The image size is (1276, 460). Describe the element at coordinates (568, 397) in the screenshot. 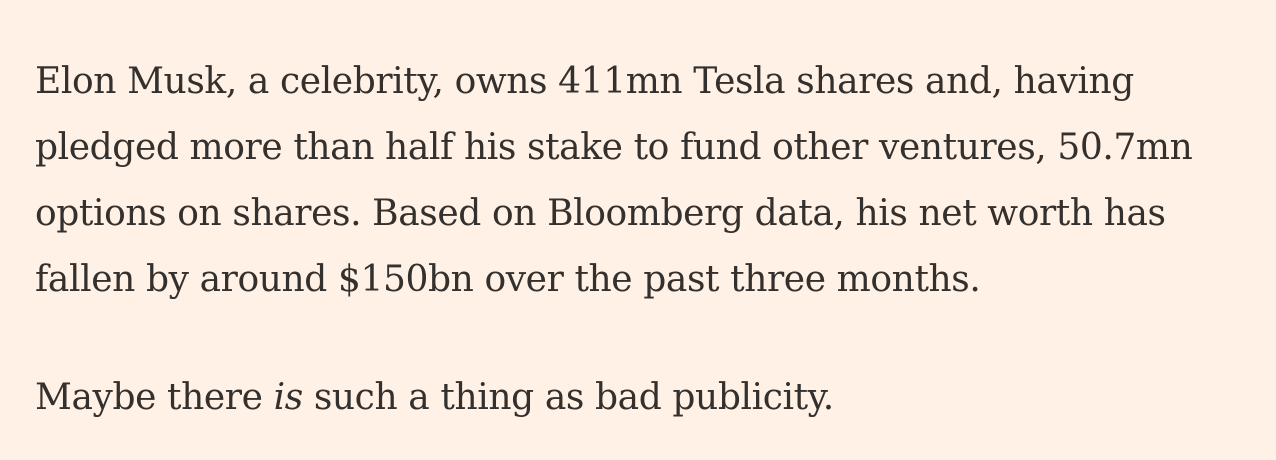

I see `paragraph-text-after: such a thing as bad publicity.` at that location.